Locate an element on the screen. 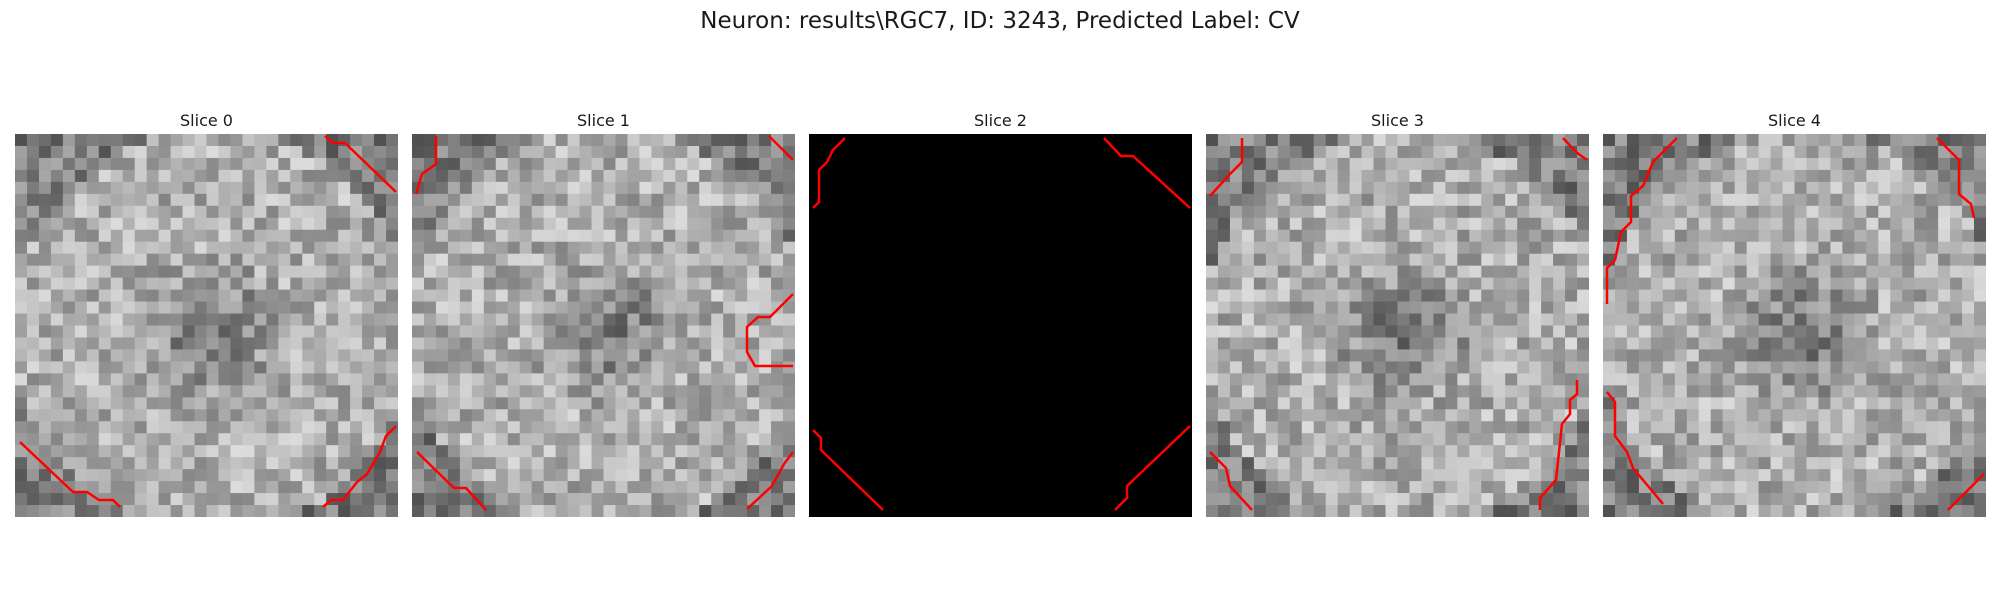 The image size is (2000, 600). slice-title: Slice 4 is located at coordinates (1794, 120).